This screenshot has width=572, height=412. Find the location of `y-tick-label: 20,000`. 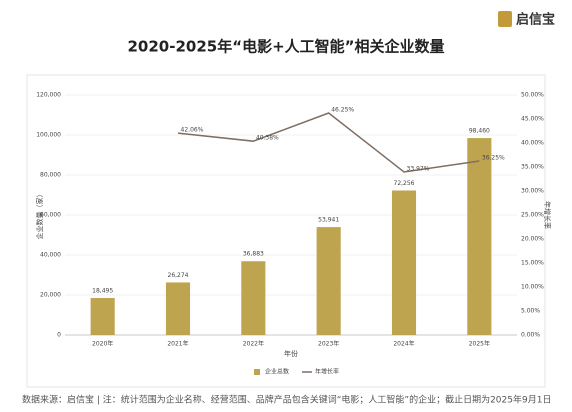

y-tick-label: 20,000 is located at coordinates (50, 295).